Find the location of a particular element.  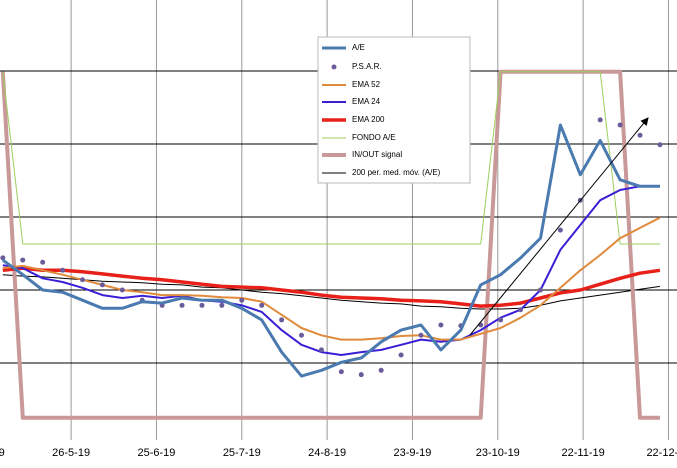

x-tick-label: 22-11-19 is located at coordinates (583, 453).